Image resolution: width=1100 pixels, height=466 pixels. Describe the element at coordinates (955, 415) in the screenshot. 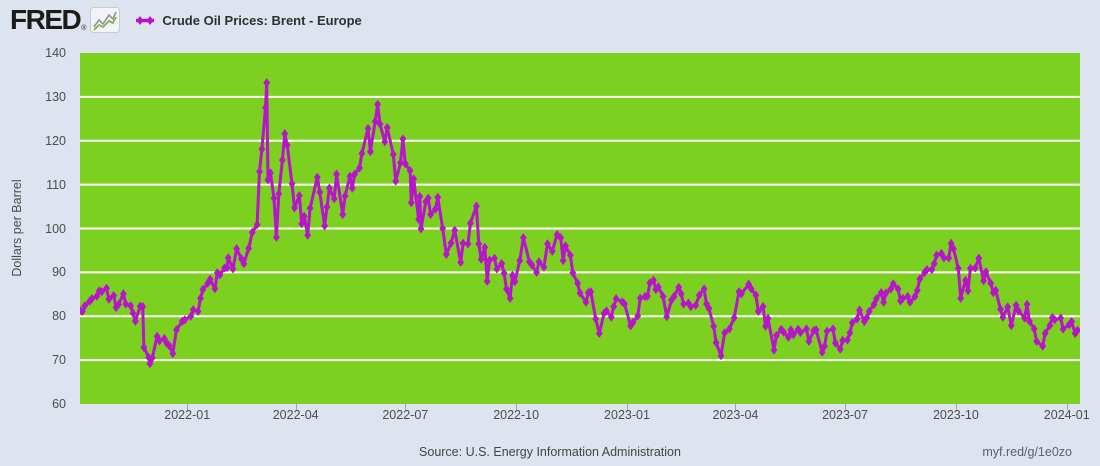

I see `x-tick-label: 2023-10` at that location.